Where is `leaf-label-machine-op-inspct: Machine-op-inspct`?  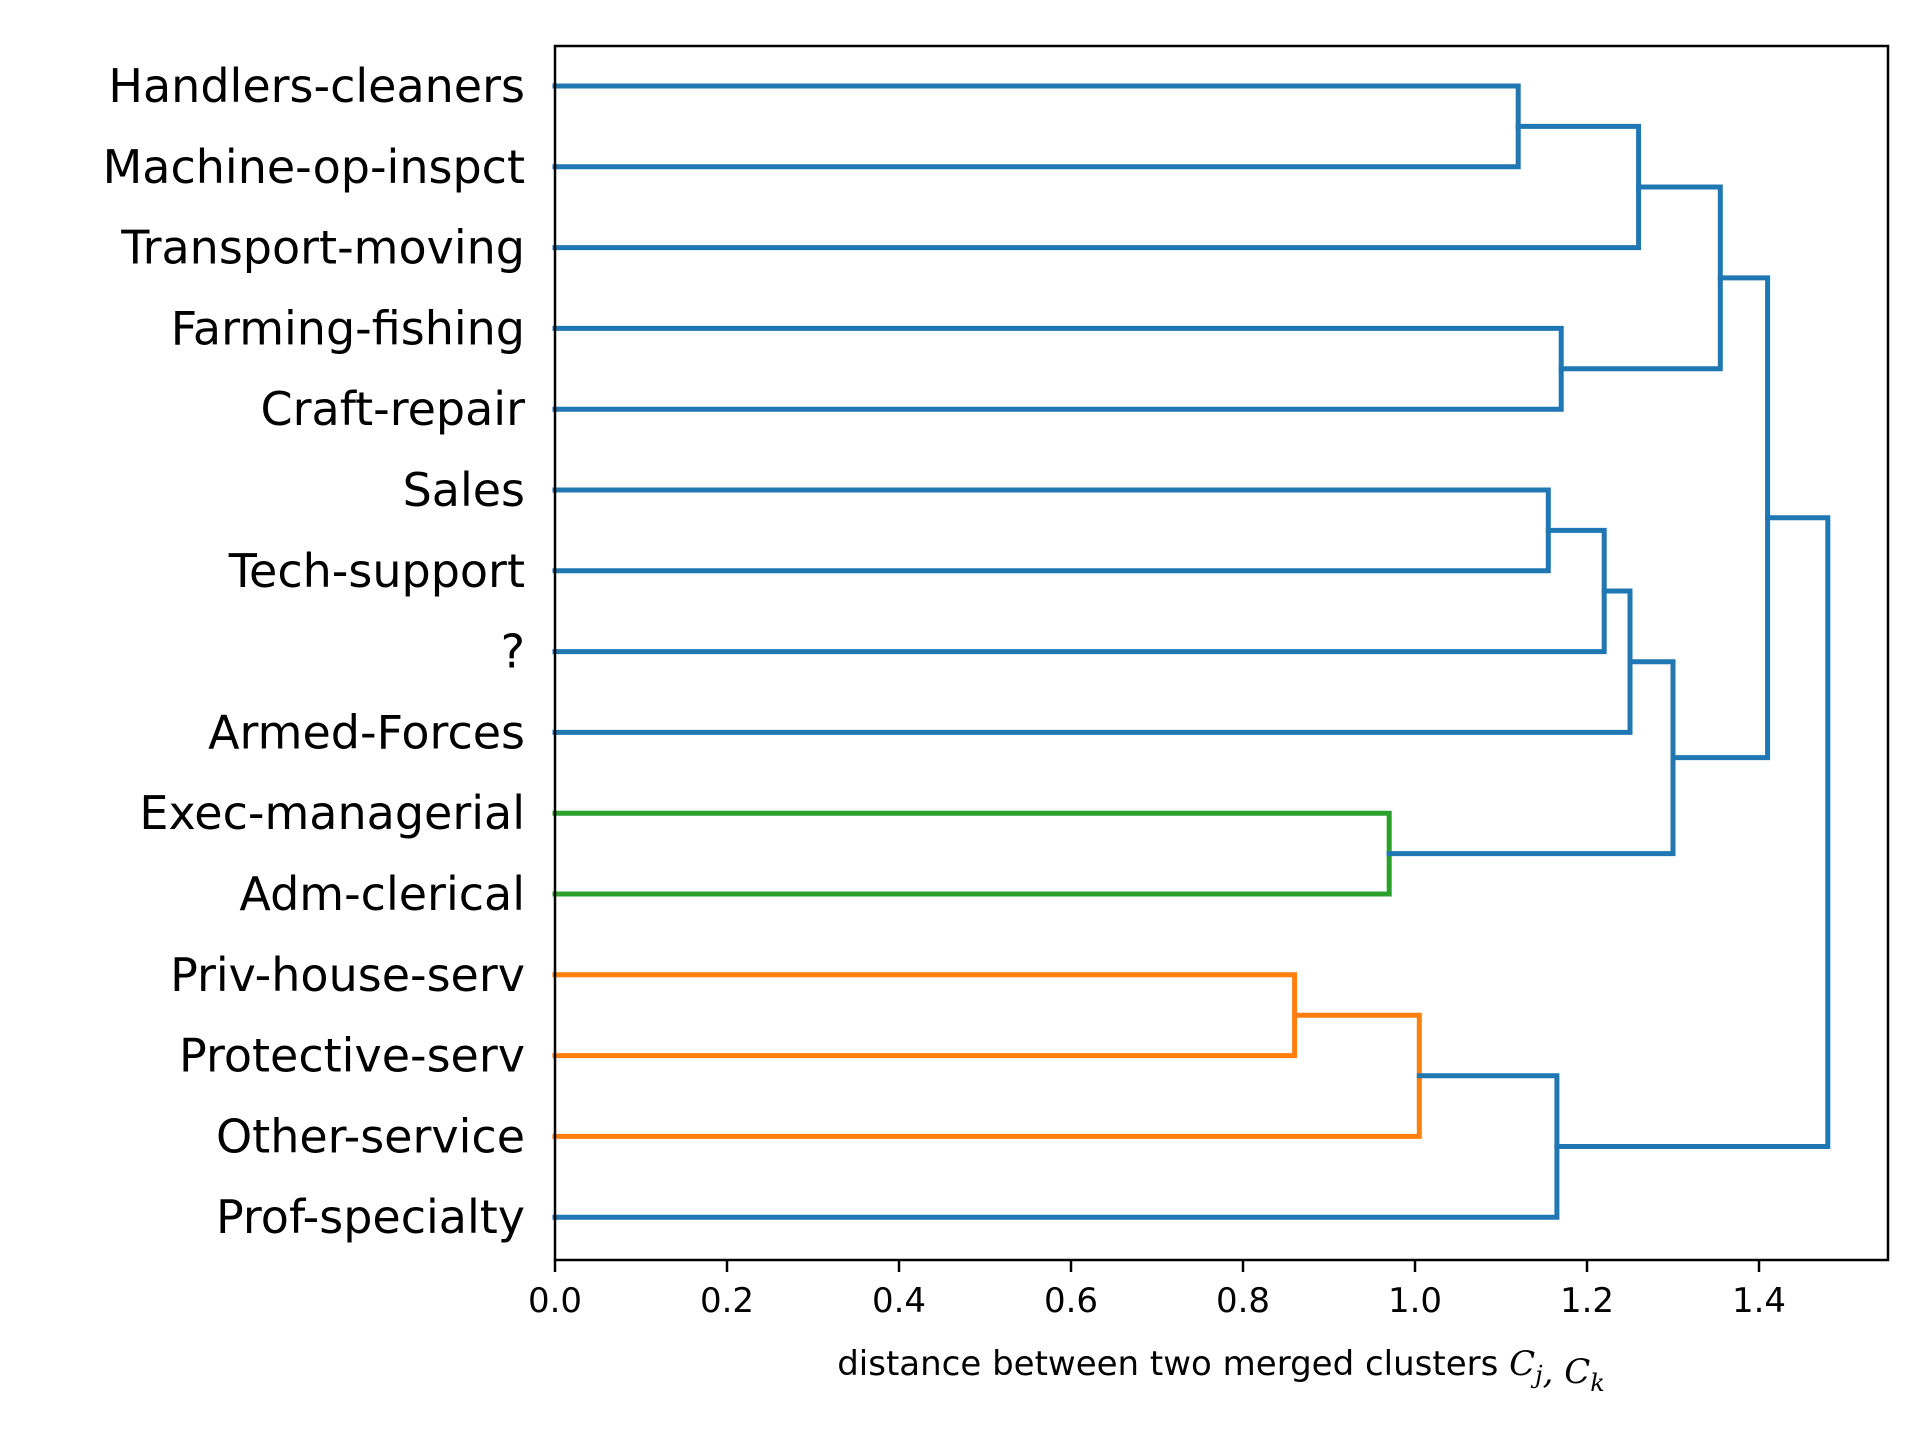
leaf-label-machine-op-inspct: Machine-op-inspct is located at coordinates (314, 167).